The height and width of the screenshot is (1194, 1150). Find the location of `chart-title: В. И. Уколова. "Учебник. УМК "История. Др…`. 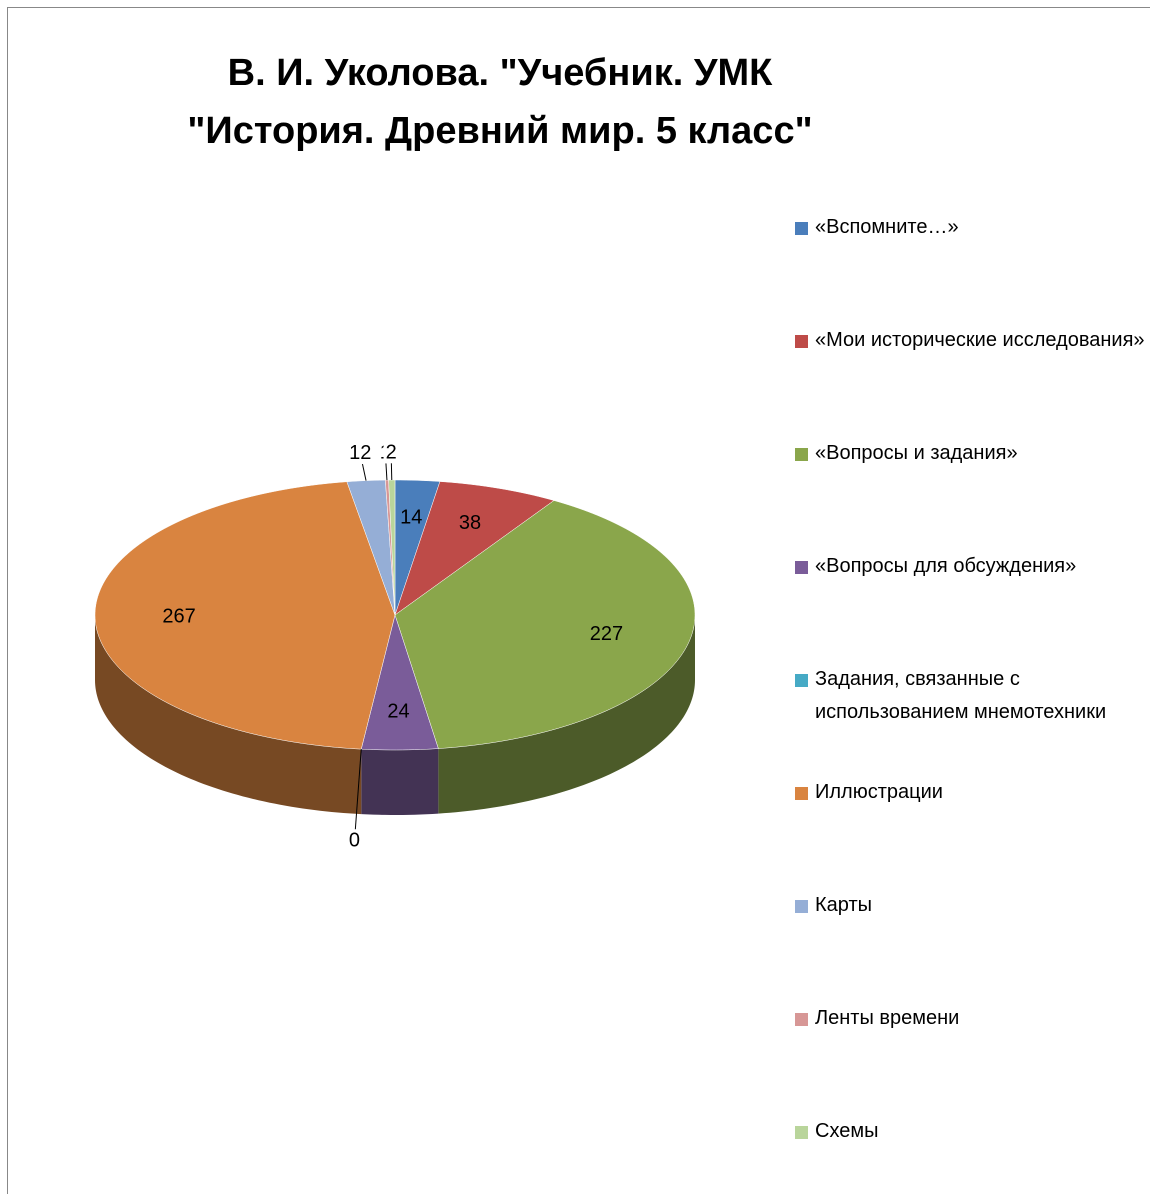

chart-title: В. И. Уколова. "Учебник. УМК "История. Др… is located at coordinates (499, 102).